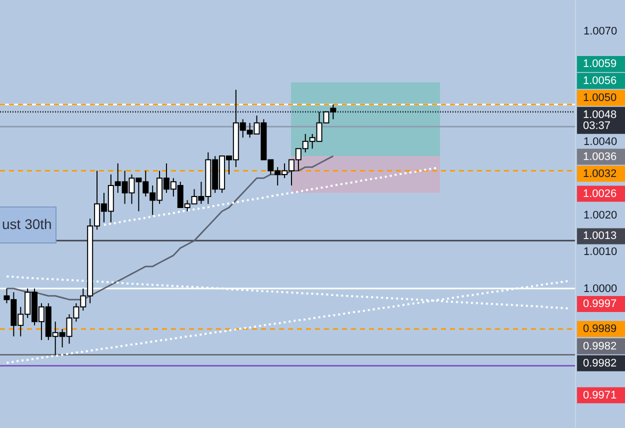 This screenshot has width=625, height=428. I want to click on ref-line-label: 0.9989, so click(600, 329).